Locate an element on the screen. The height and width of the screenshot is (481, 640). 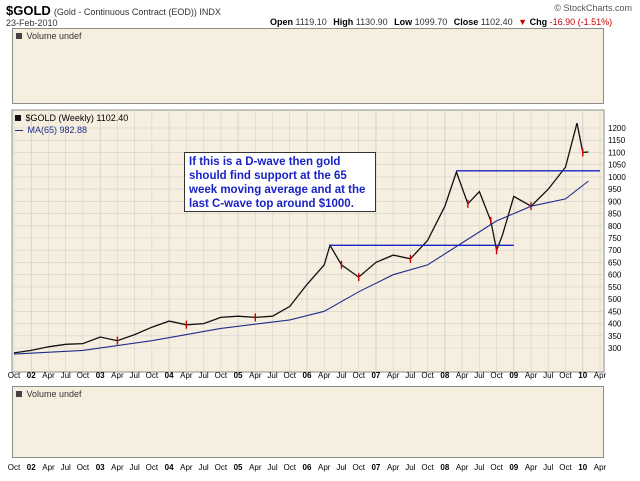
legend-ma-label: MA(65) 982.88 is located at coordinates (57, 130).